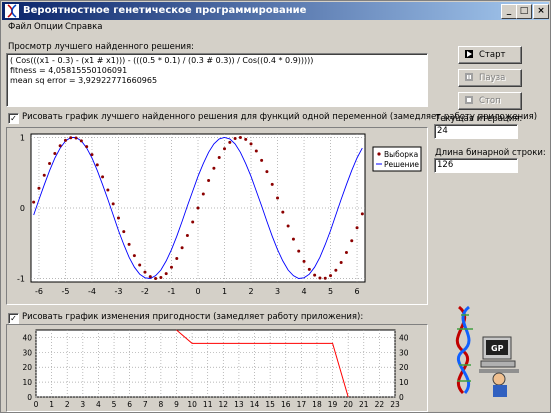 Image resolution: width=551 pixels, height=413 pixels. Describe the element at coordinates (84, 27) in the screenshot. I see `menu-help: Справка` at that location.